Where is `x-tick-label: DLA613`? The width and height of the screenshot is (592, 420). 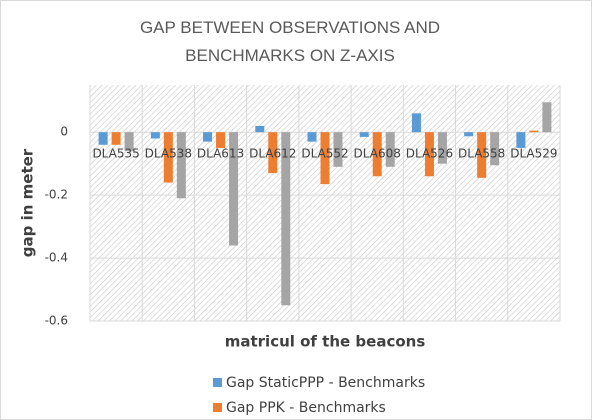
x-tick-label: DLA613 is located at coordinates (220, 154).